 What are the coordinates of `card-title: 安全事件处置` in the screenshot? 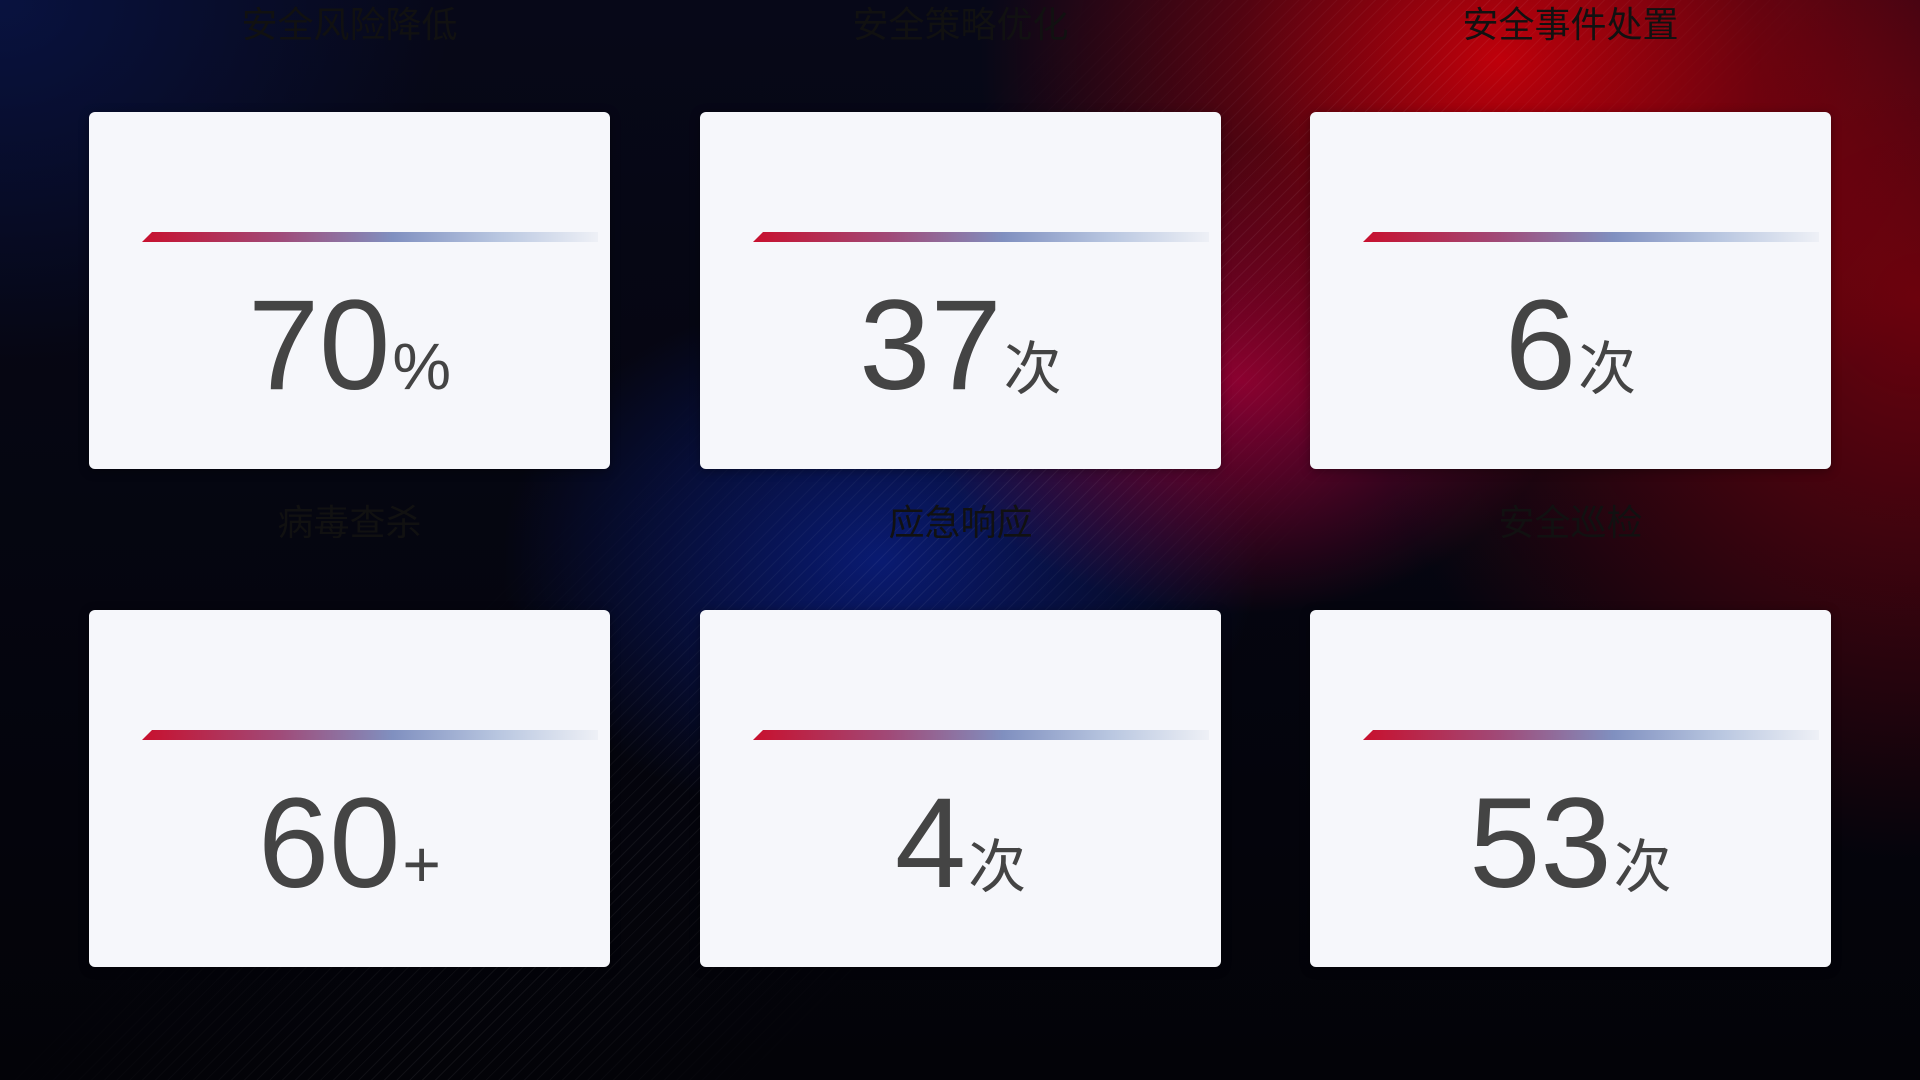 It's located at (1570, 25).